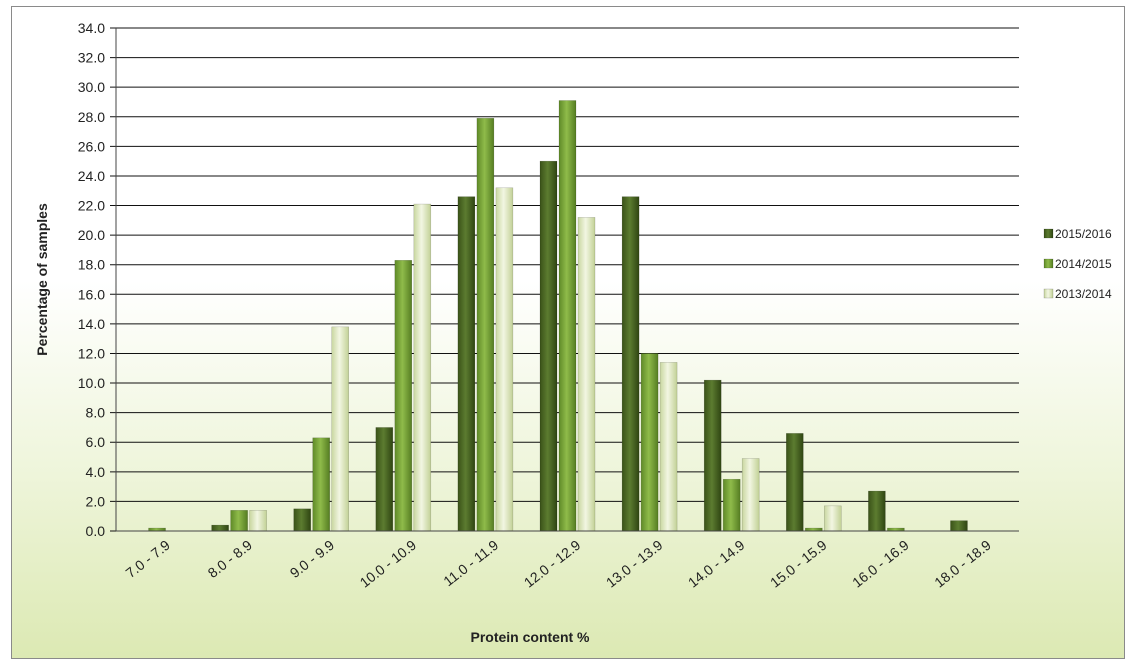 Image resolution: width=1131 pixels, height=665 pixels. What do you see at coordinates (91, 176) in the screenshot?
I see `y-tick-label: 24.0` at bounding box center [91, 176].